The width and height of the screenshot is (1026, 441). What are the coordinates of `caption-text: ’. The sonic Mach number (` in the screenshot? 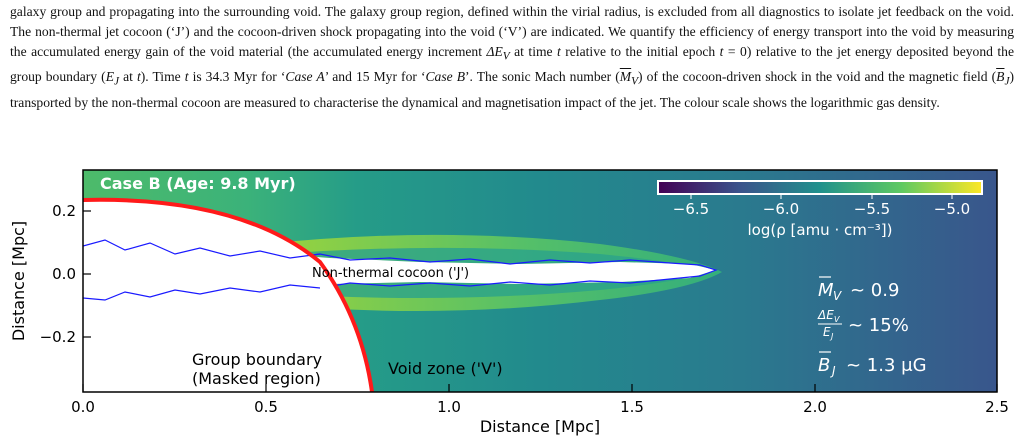 It's located at (542, 77).